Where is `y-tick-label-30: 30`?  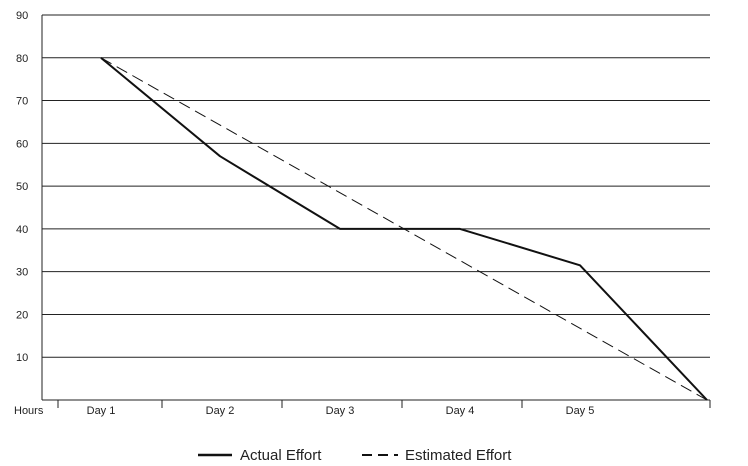 y-tick-label-30: 30 is located at coordinates (22, 273).